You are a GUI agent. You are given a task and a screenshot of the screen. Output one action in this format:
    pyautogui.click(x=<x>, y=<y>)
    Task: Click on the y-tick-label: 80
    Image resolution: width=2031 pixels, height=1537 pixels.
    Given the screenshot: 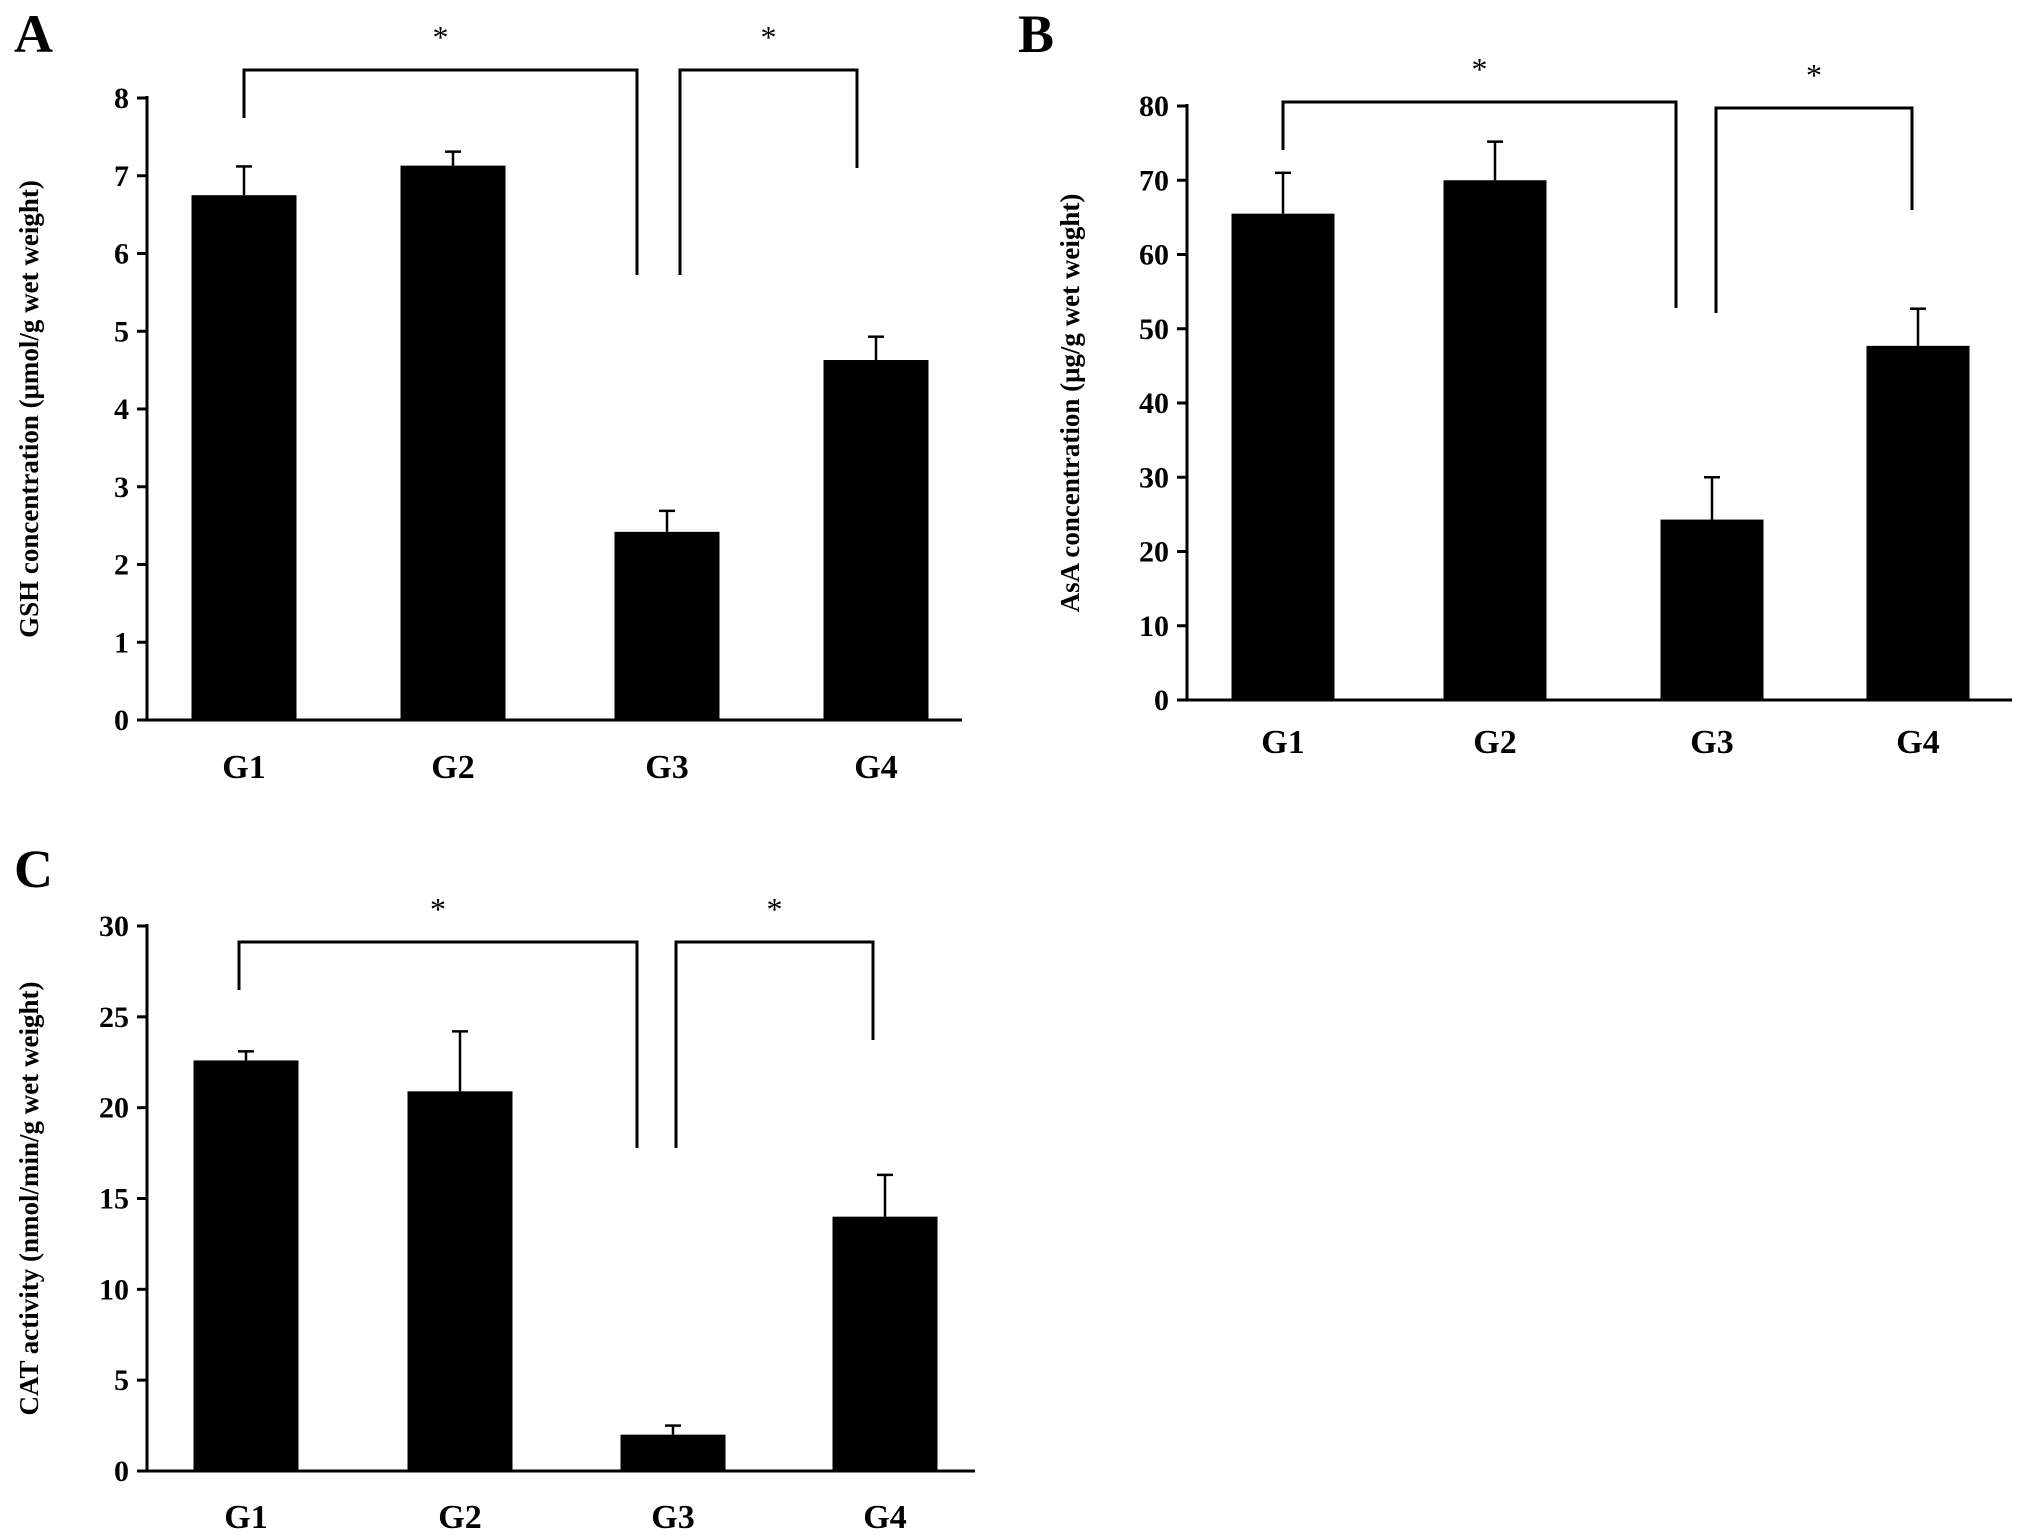 What is the action you would take?
    pyautogui.click(x=1154, y=106)
    